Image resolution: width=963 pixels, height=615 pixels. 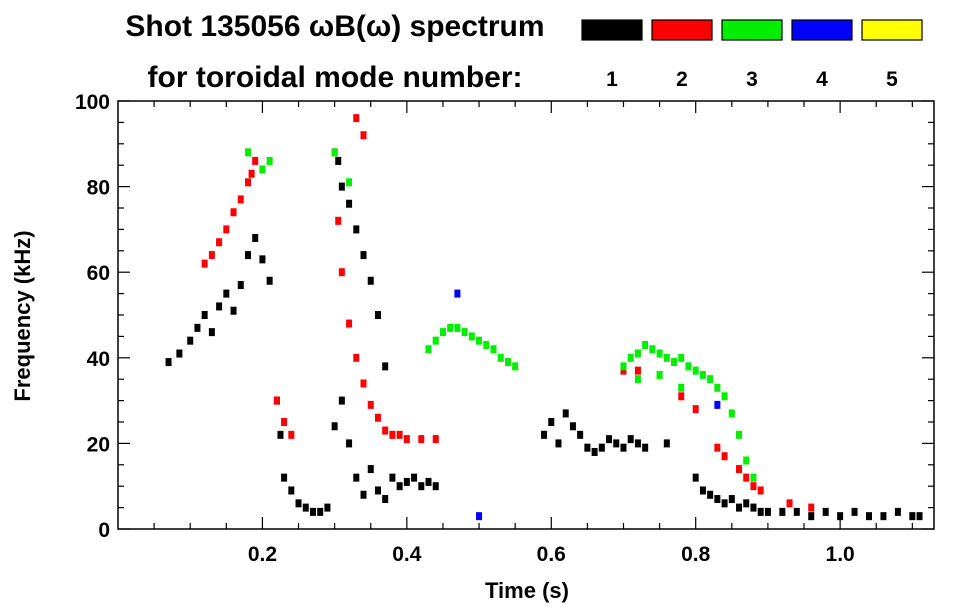 I want to click on legend-label-mode-4: 4, so click(x=822, y=79).